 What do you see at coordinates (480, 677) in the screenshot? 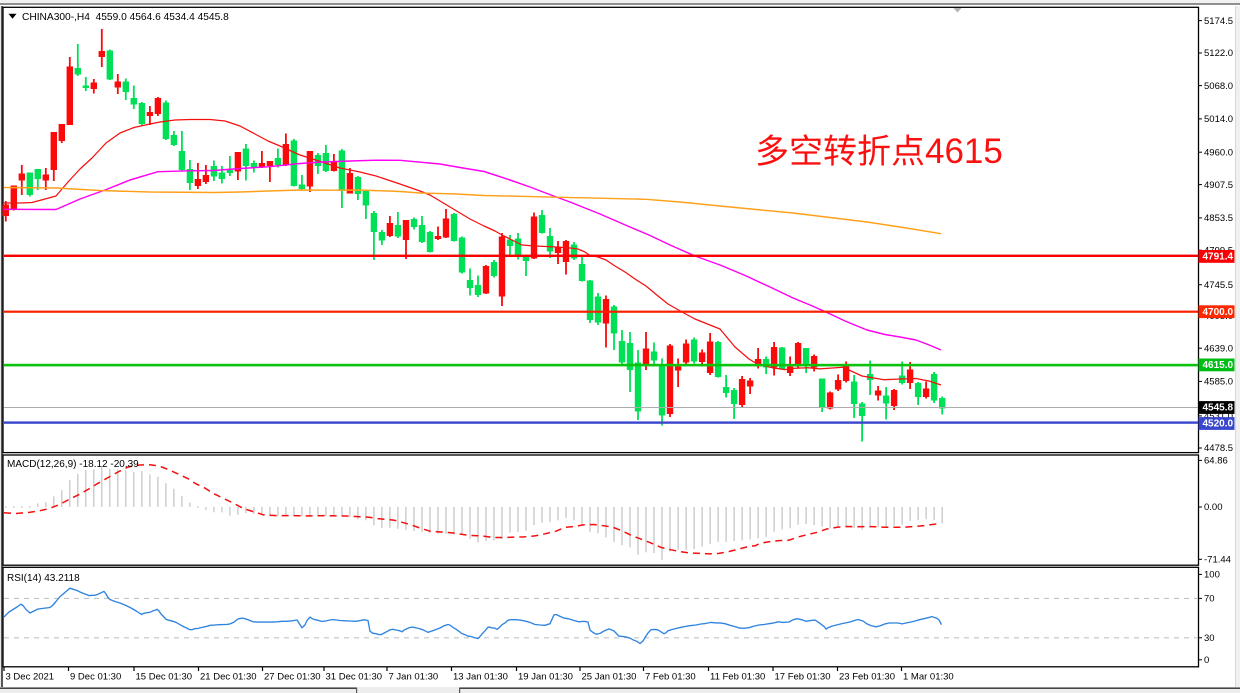
I see `svg-text: 13 Jan 01:30` at bounding box center [480, 677].